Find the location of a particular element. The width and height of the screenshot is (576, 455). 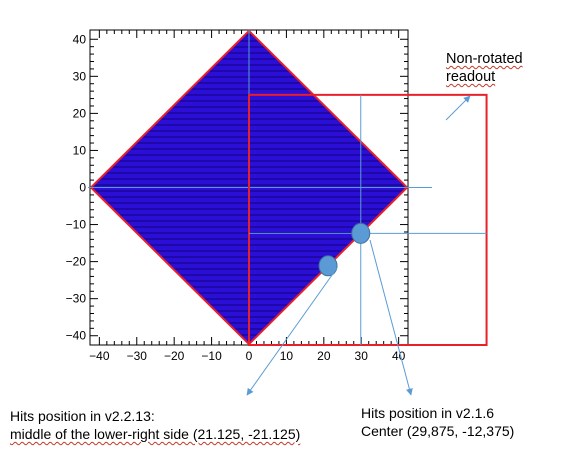

y-tick-label: 30 is located at coordinates (80, 76).